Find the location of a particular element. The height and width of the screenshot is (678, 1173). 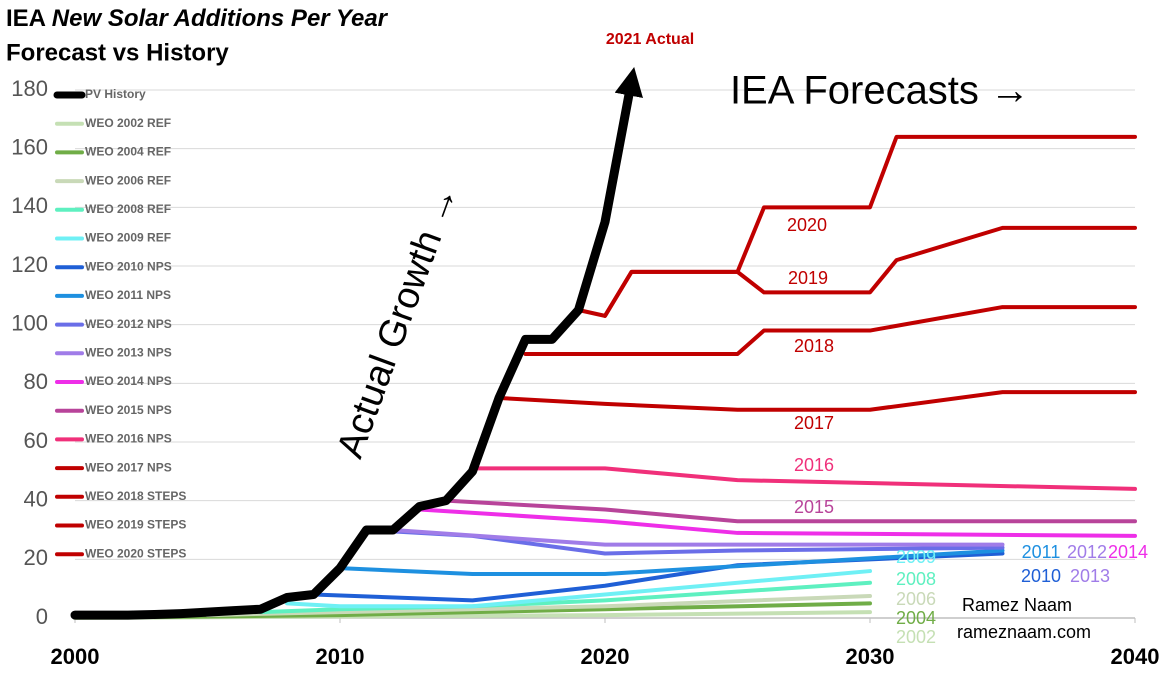

legend-label: WEO 2015 NPS is located at coordinates (128, 410).